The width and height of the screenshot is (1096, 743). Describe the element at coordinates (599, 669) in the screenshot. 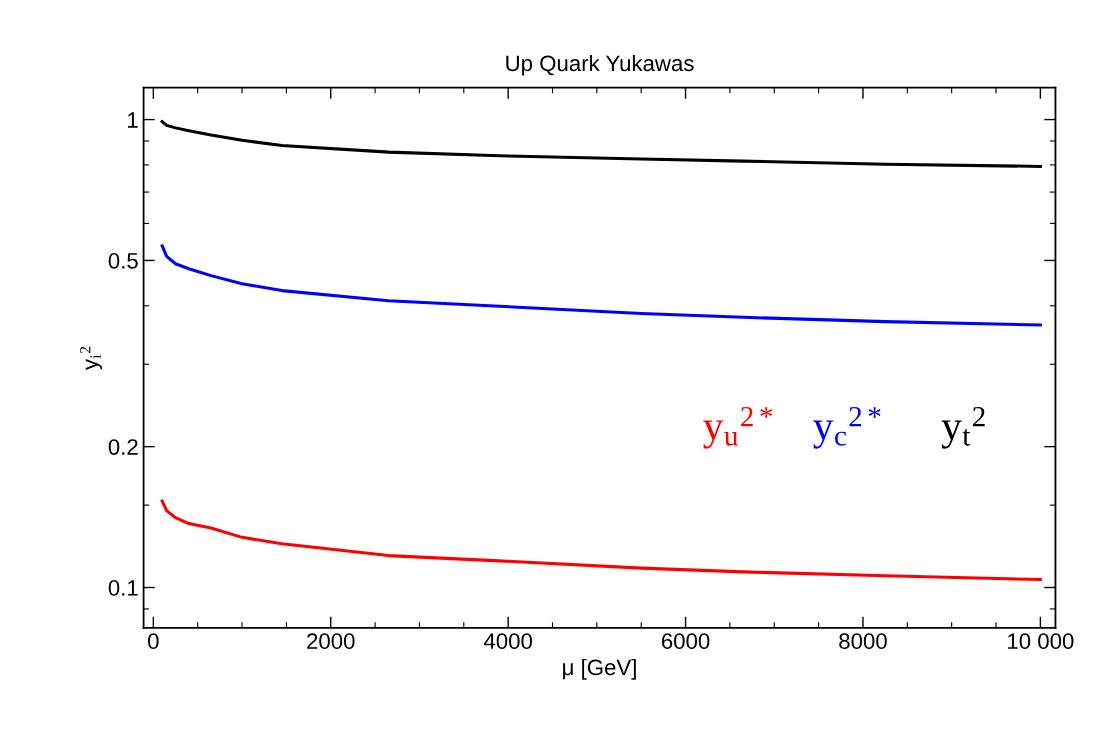

I see `x-axis-title: μ [GeV]` at that location.